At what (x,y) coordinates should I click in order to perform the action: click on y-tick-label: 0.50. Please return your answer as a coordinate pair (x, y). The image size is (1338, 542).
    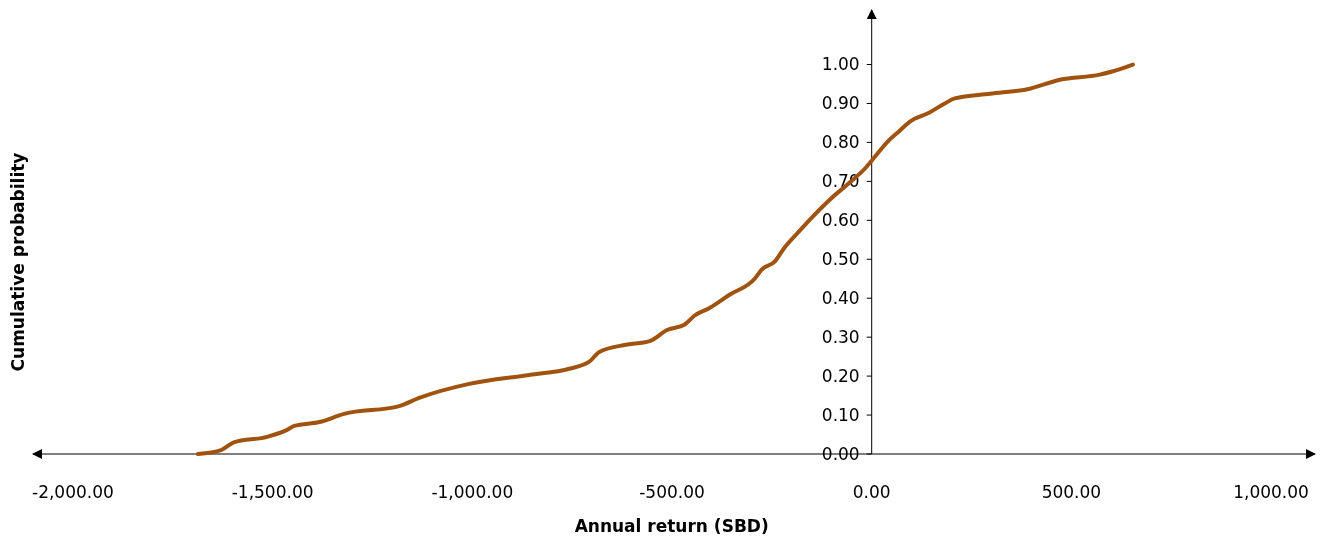
    Looking at the image, I should click on (840, 259).